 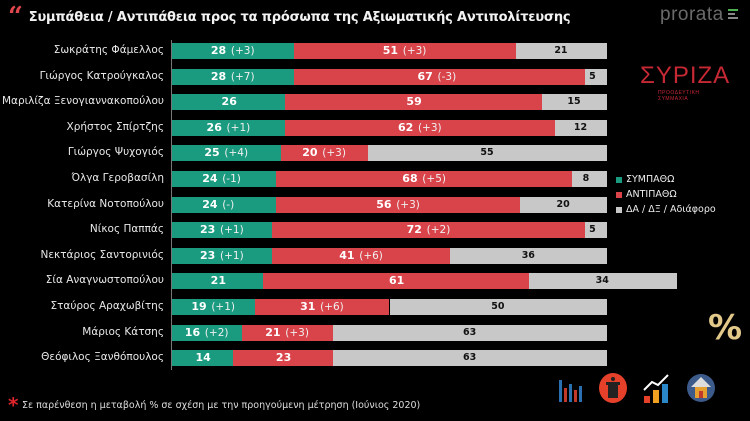 I want to click on data-label: 63, so click(x=469, y=358).